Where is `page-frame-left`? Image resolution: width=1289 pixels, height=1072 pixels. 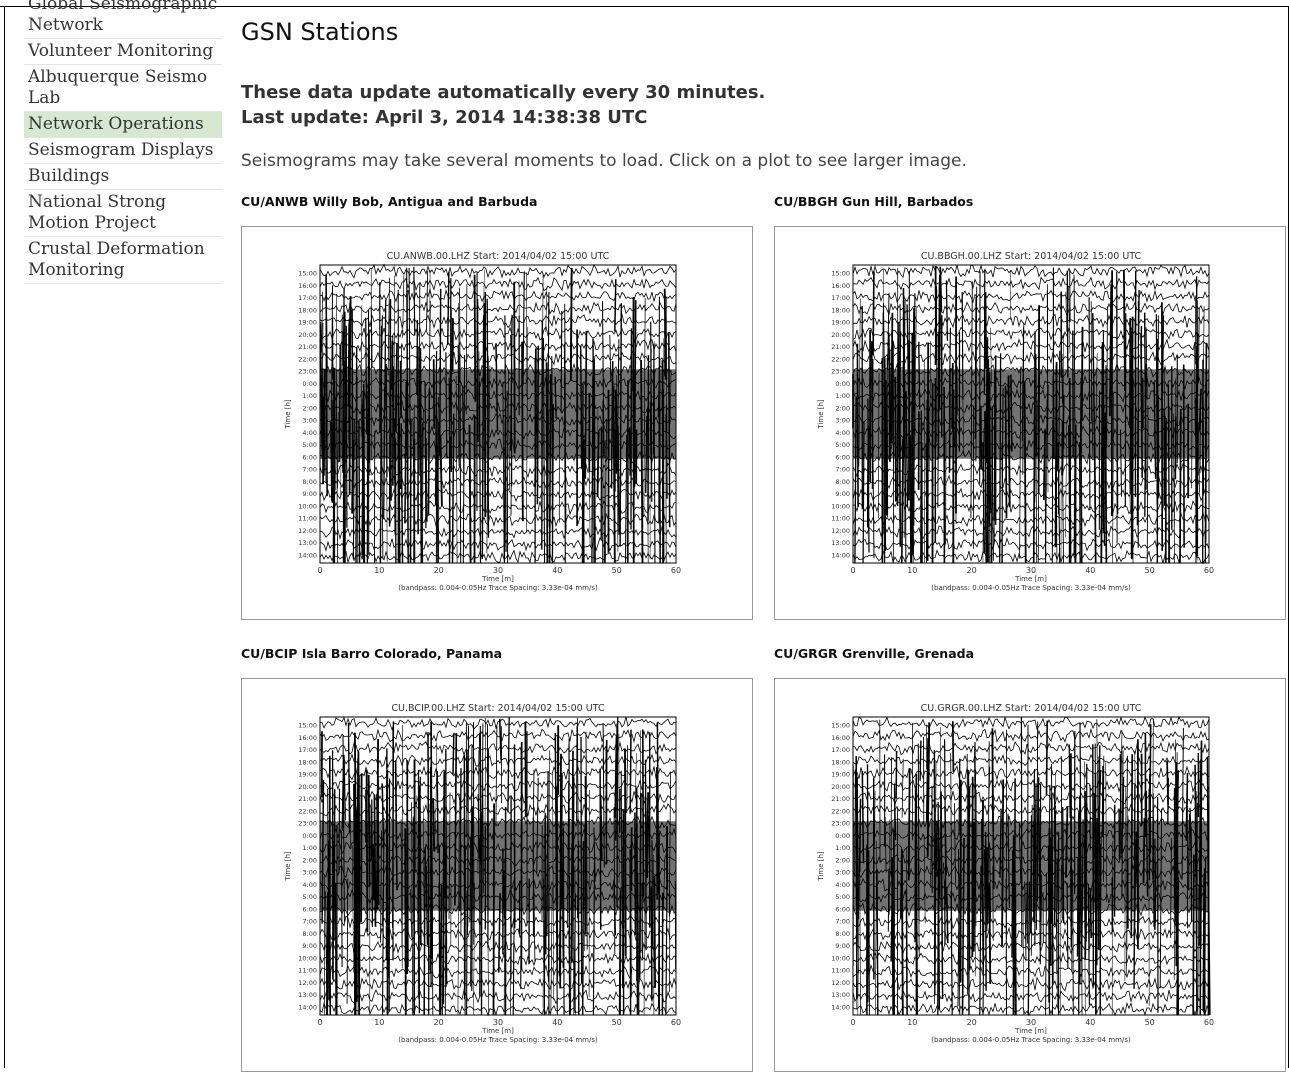
page-frame-left is located at coordinates (4, 537).